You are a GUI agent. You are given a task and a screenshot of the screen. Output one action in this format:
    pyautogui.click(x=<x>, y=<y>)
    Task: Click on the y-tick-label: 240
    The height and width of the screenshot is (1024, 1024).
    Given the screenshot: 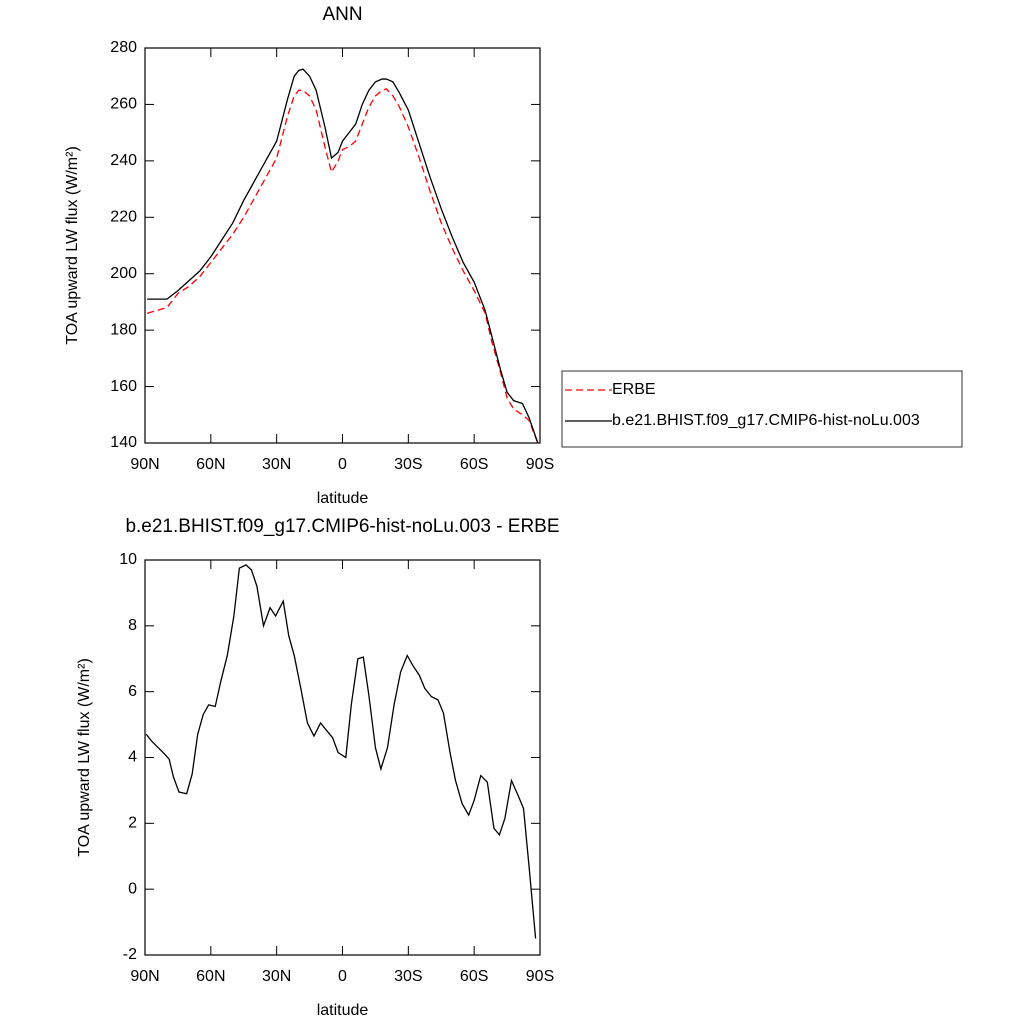 What is the action you would take?
    pyautogui.click(x=123, y=160)
    